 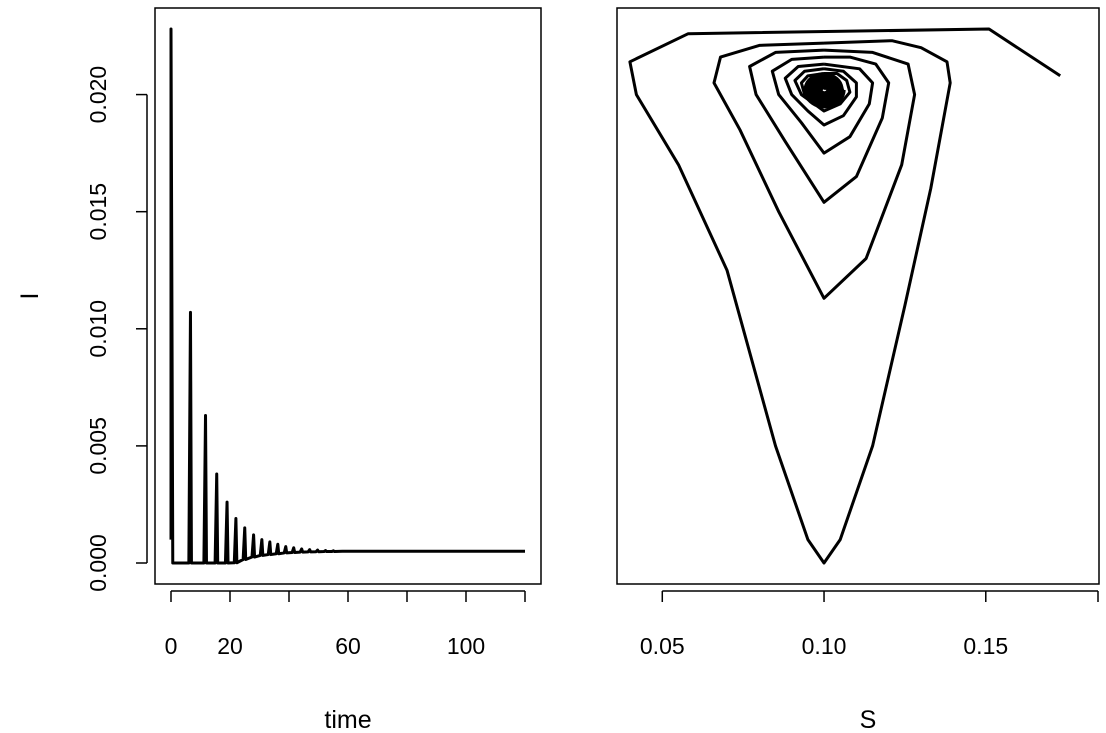 I want to click on left-x-tick-label: 60, so click(x=348, y=646).